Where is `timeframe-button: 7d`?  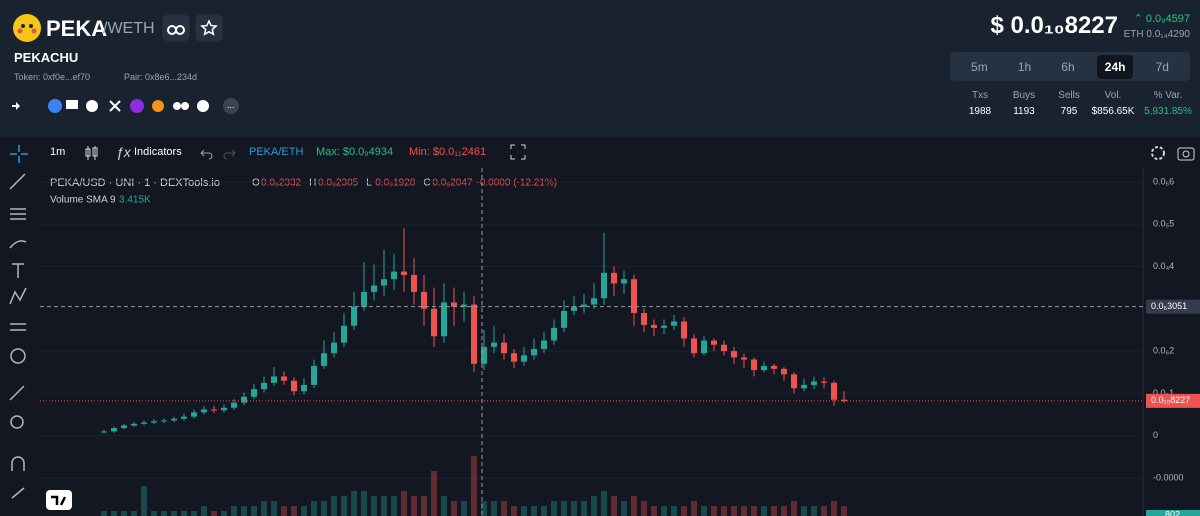 timeframe-button: 7d is located at coordinates (1162, 66).